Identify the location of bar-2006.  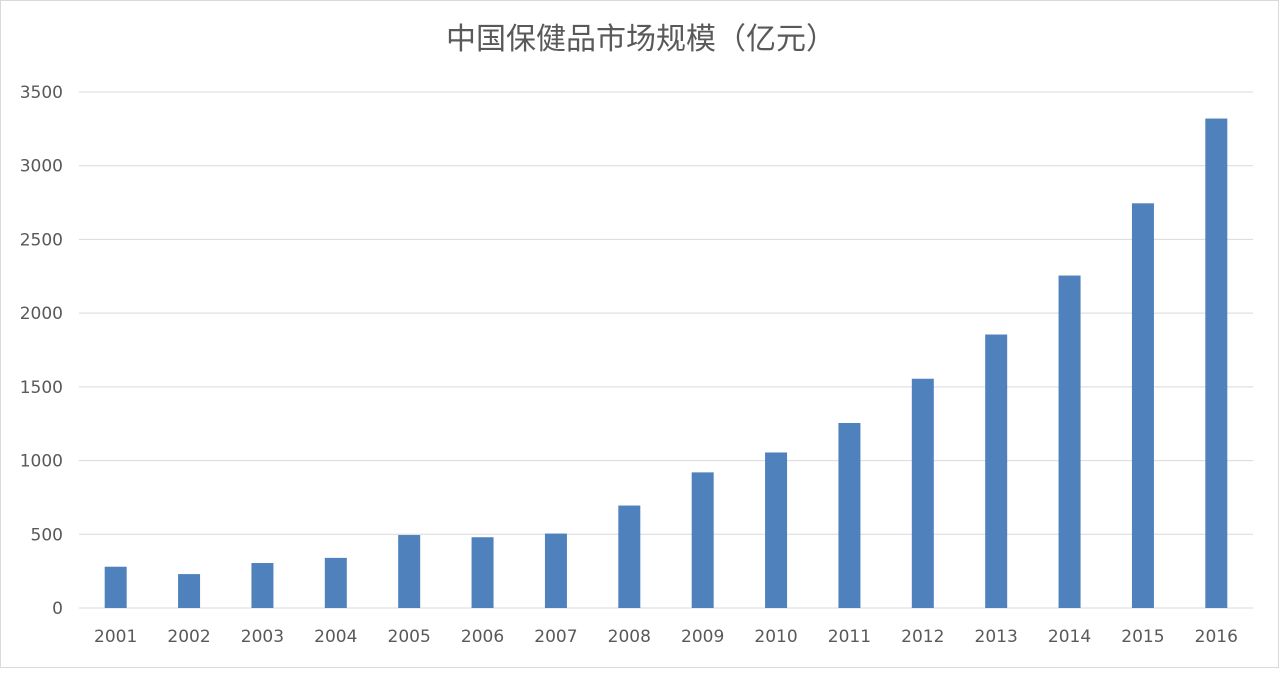
(482, 572).